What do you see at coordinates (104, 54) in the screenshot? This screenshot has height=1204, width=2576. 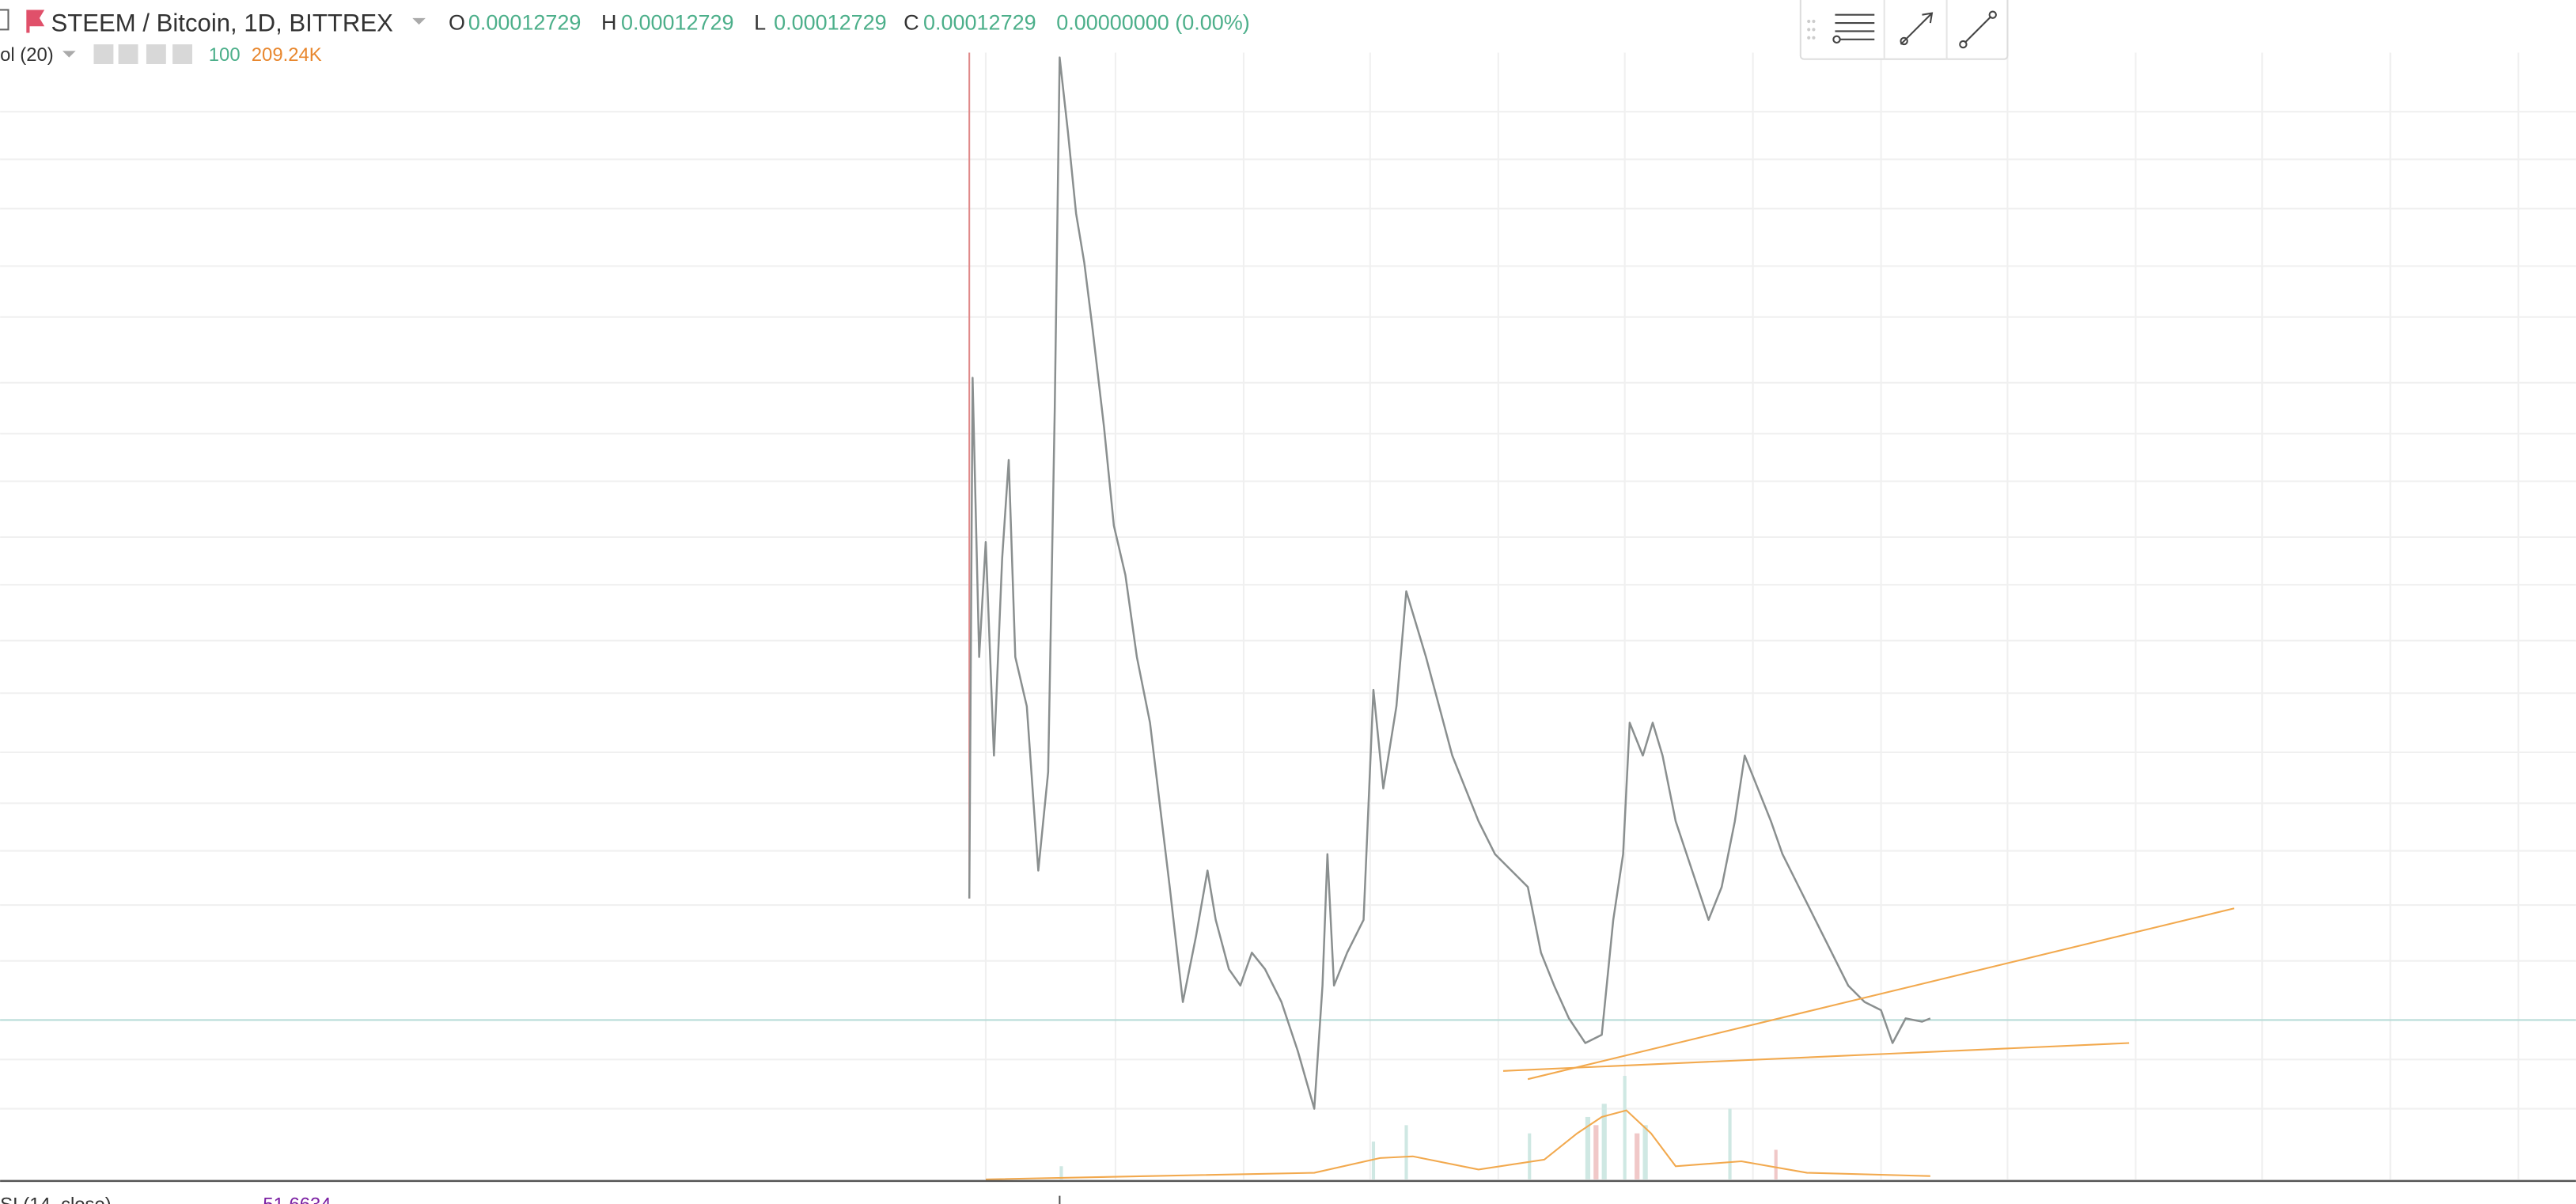 I see `hide-button` at bounding box center [104, 54].